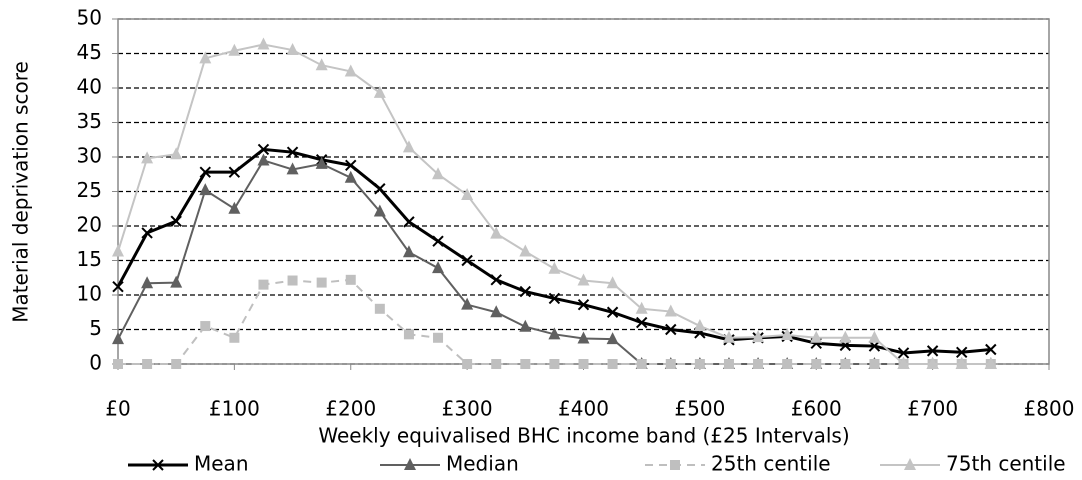 The height and width of the screenshot is (480, 1082). I want to click on y-tick-label: 10, so click(89, 294).